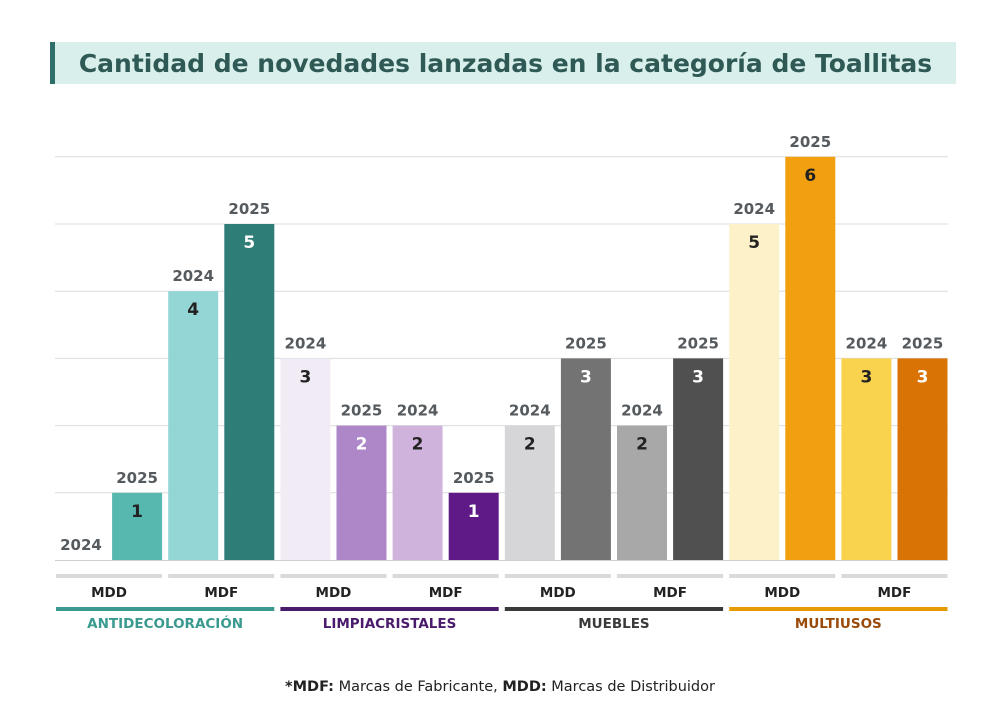 This screenshot has height=719, width=1000. I want to click on bar-value-label: 4, so click(193, 310).